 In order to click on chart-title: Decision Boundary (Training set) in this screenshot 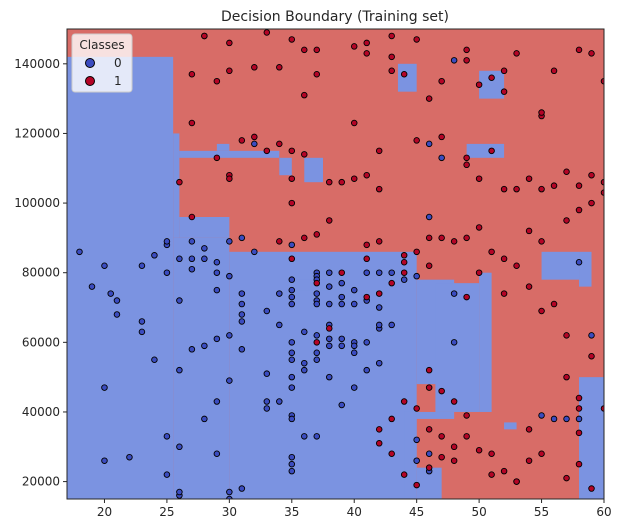, I will do `click(335, 17)`.